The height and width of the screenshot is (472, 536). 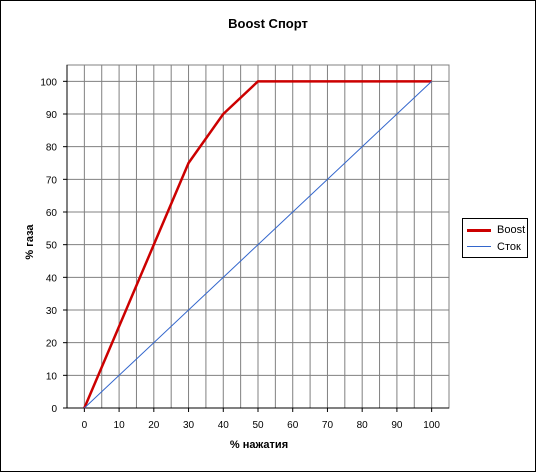 I want to click on y-tick-label: 50, so click(x=52, y=246).